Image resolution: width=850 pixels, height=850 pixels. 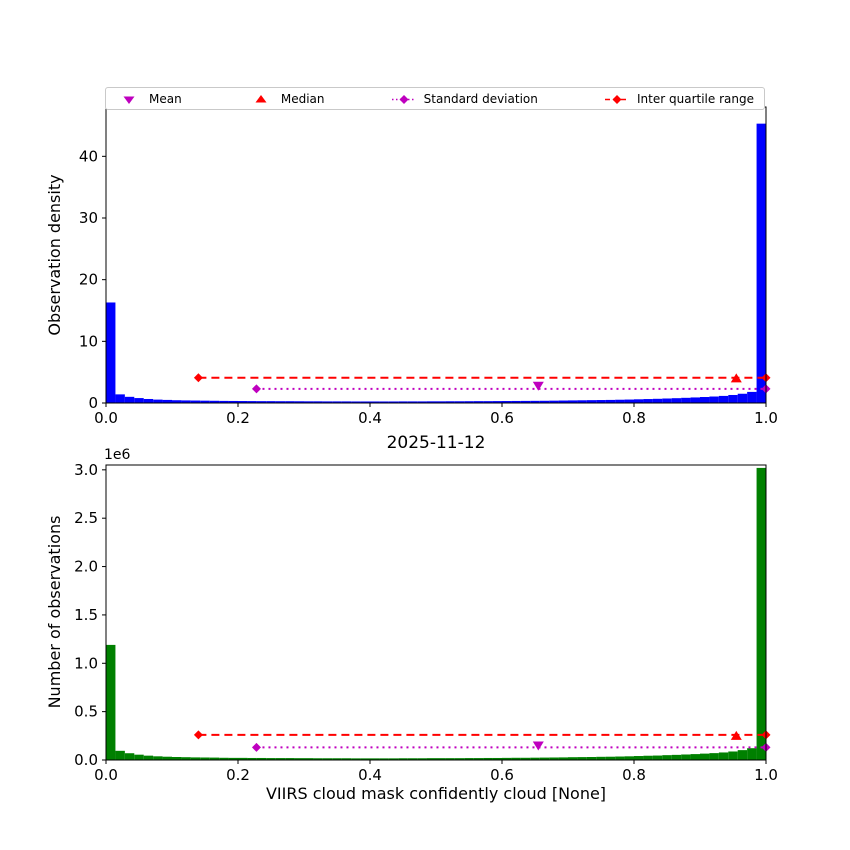 I want to click on legend-item-iqr: Inter quartile range, so click(x=679, y=99).